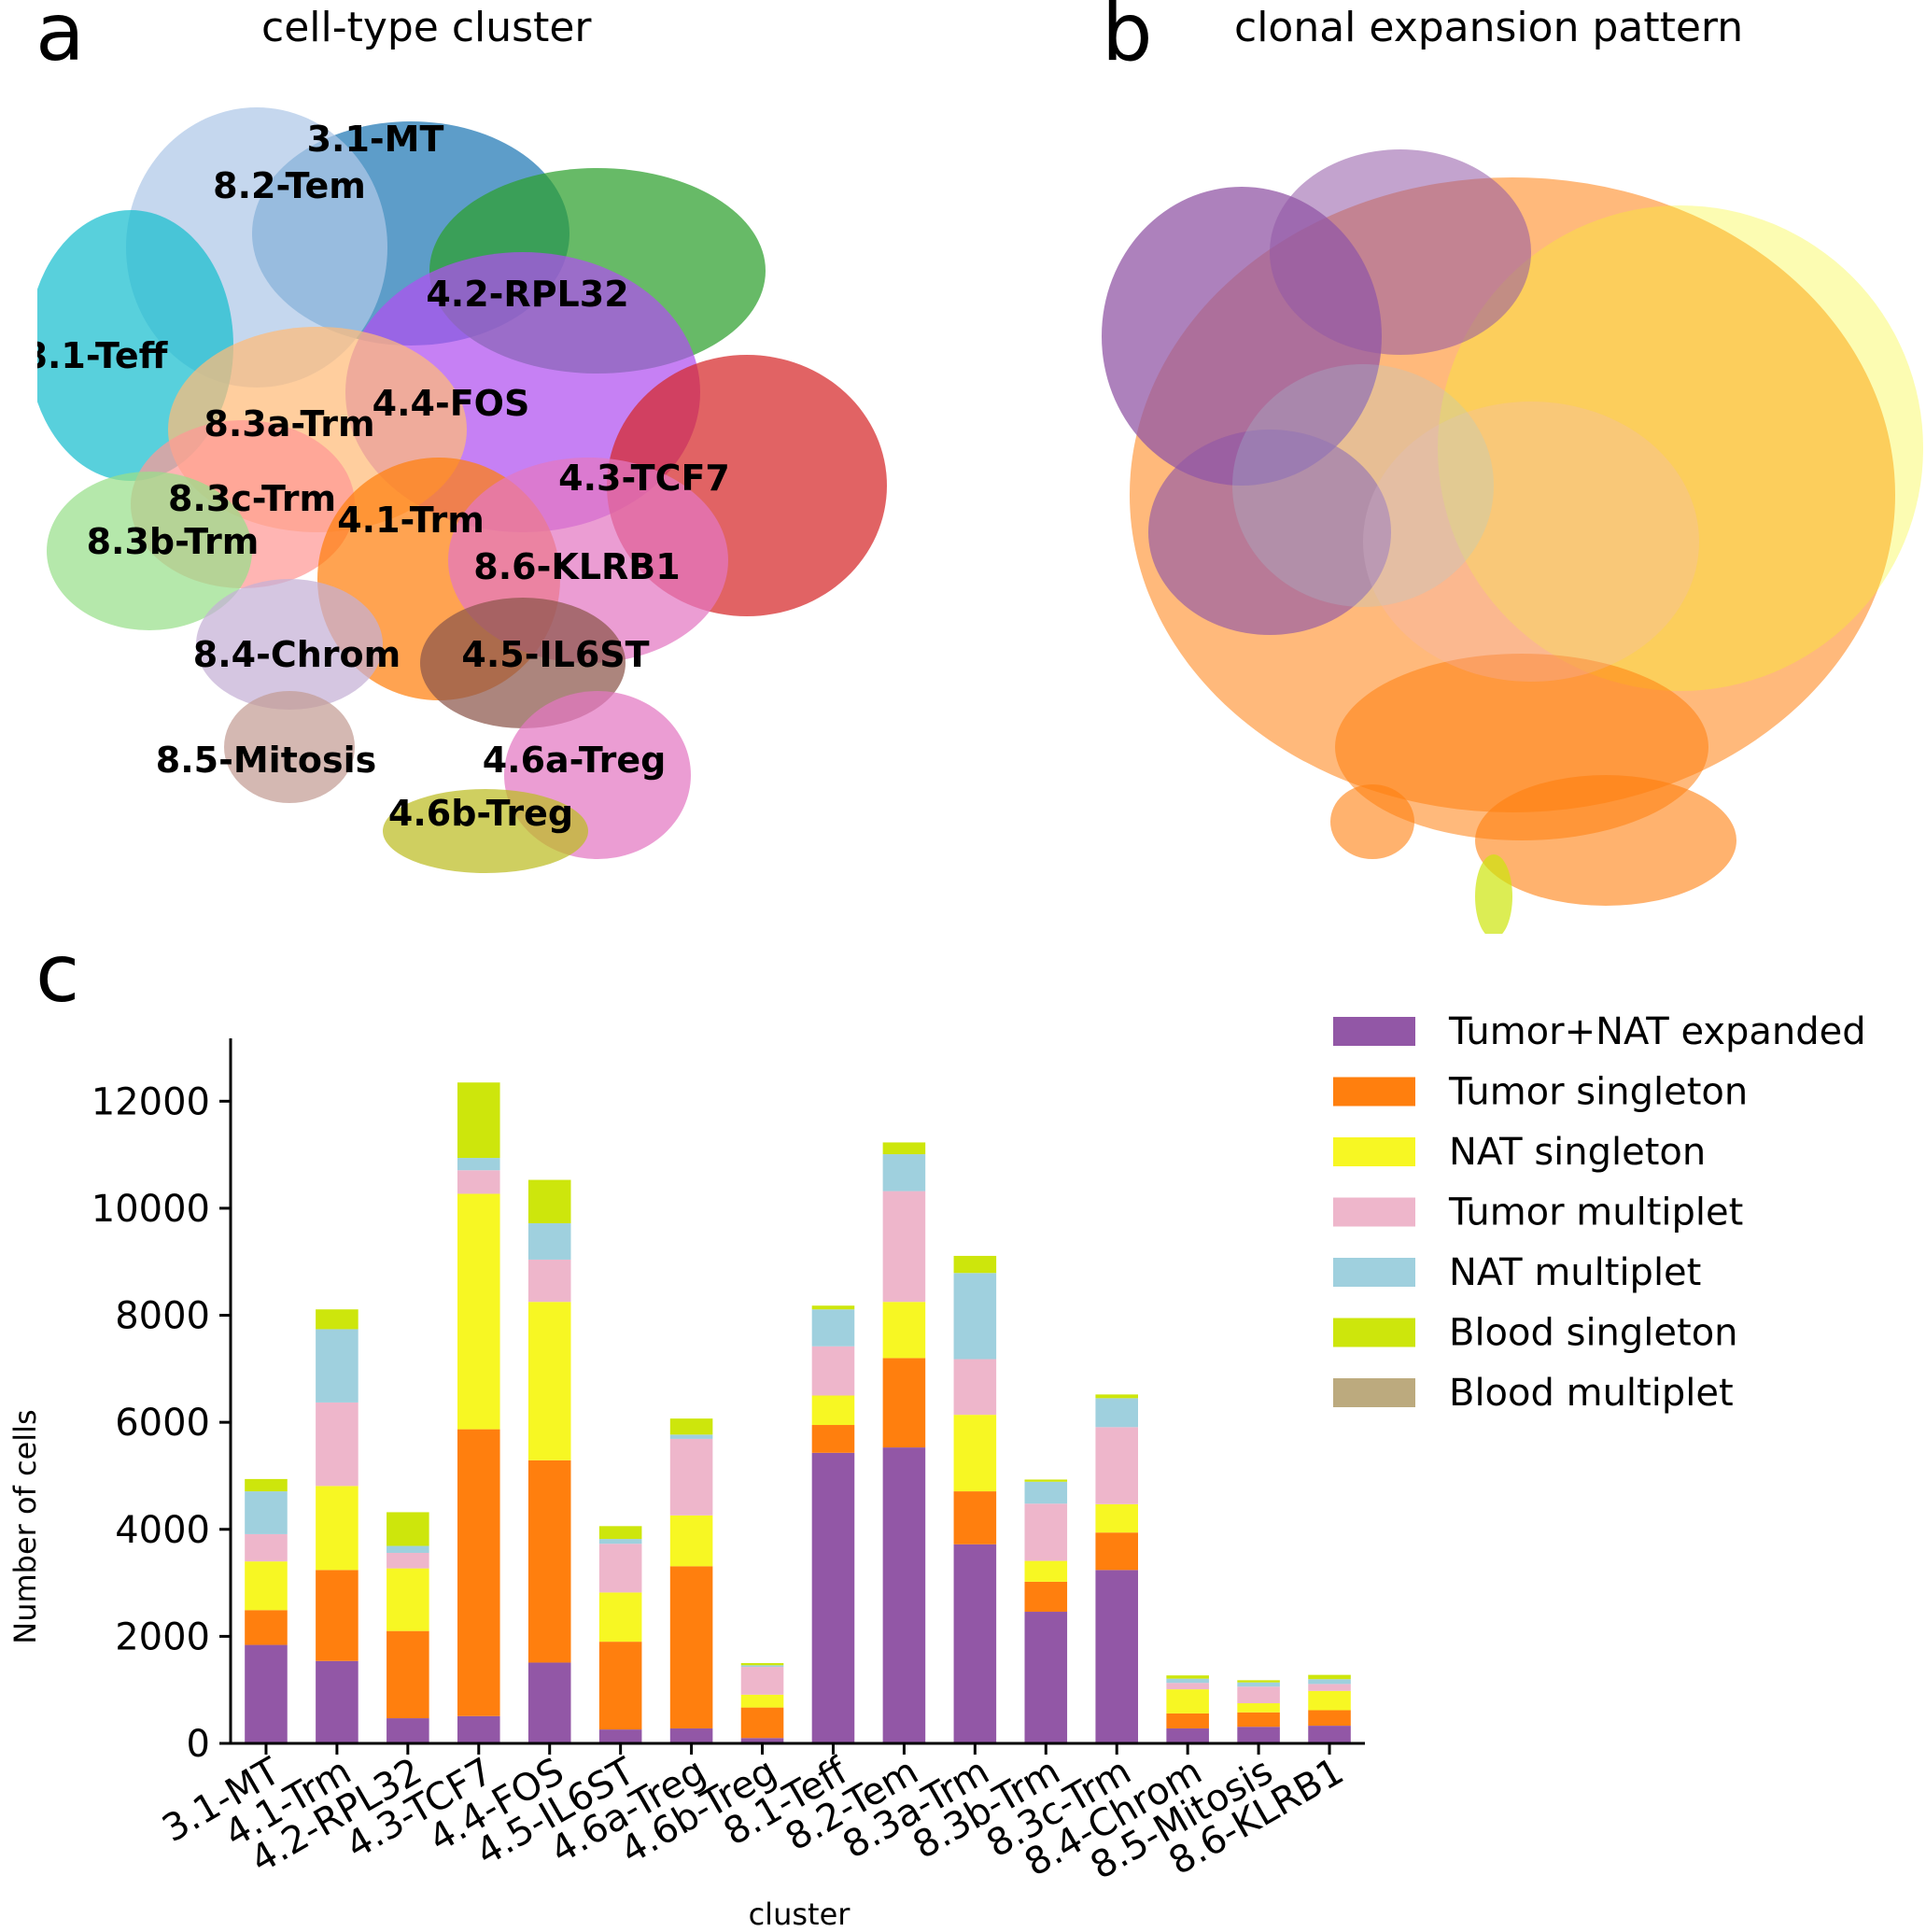 Image resolution: width=1926 pixels, height=1932 pixels. Describe the element at coordinates (1374, 1151) in the screenshot. I see `legend-swatch-nat-singleton` at that location.